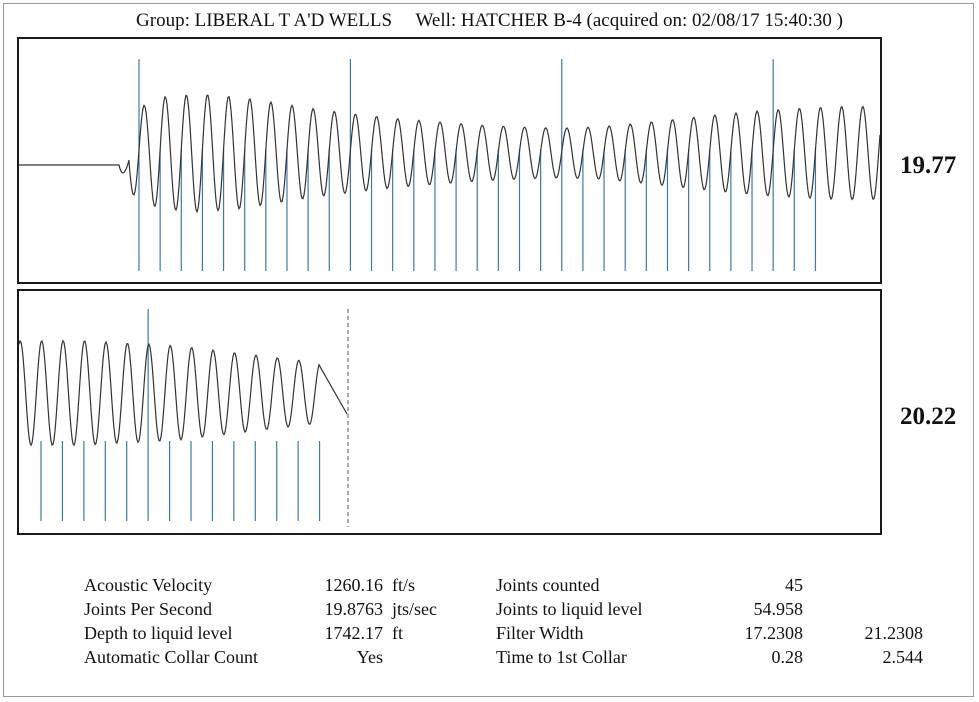 Image resolution: width=979 pixels, height=702 pixels. What do you see at coordinates (439, 657) in the screenshot?
I see `result-unit` at bounding box center [439, 657].